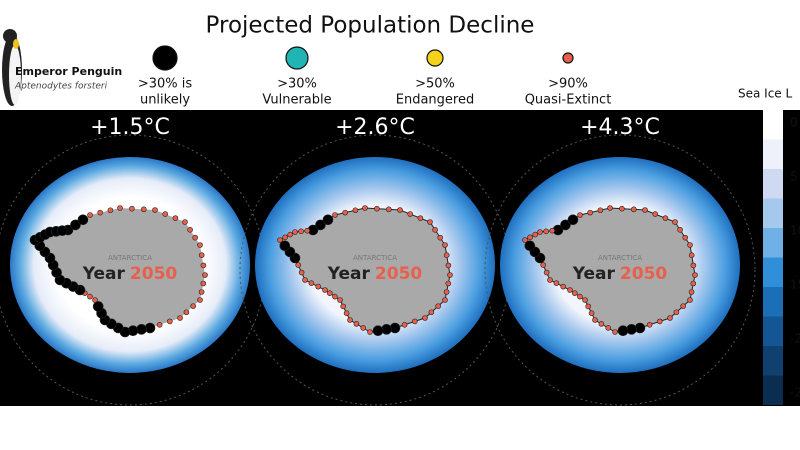 Image resolution: width=800 pixels, height=450 pixels. What do you see at coordinates (794, 177) in the screenshot?
I see `colorbar-label: 5` at bounding box center [794, 177].